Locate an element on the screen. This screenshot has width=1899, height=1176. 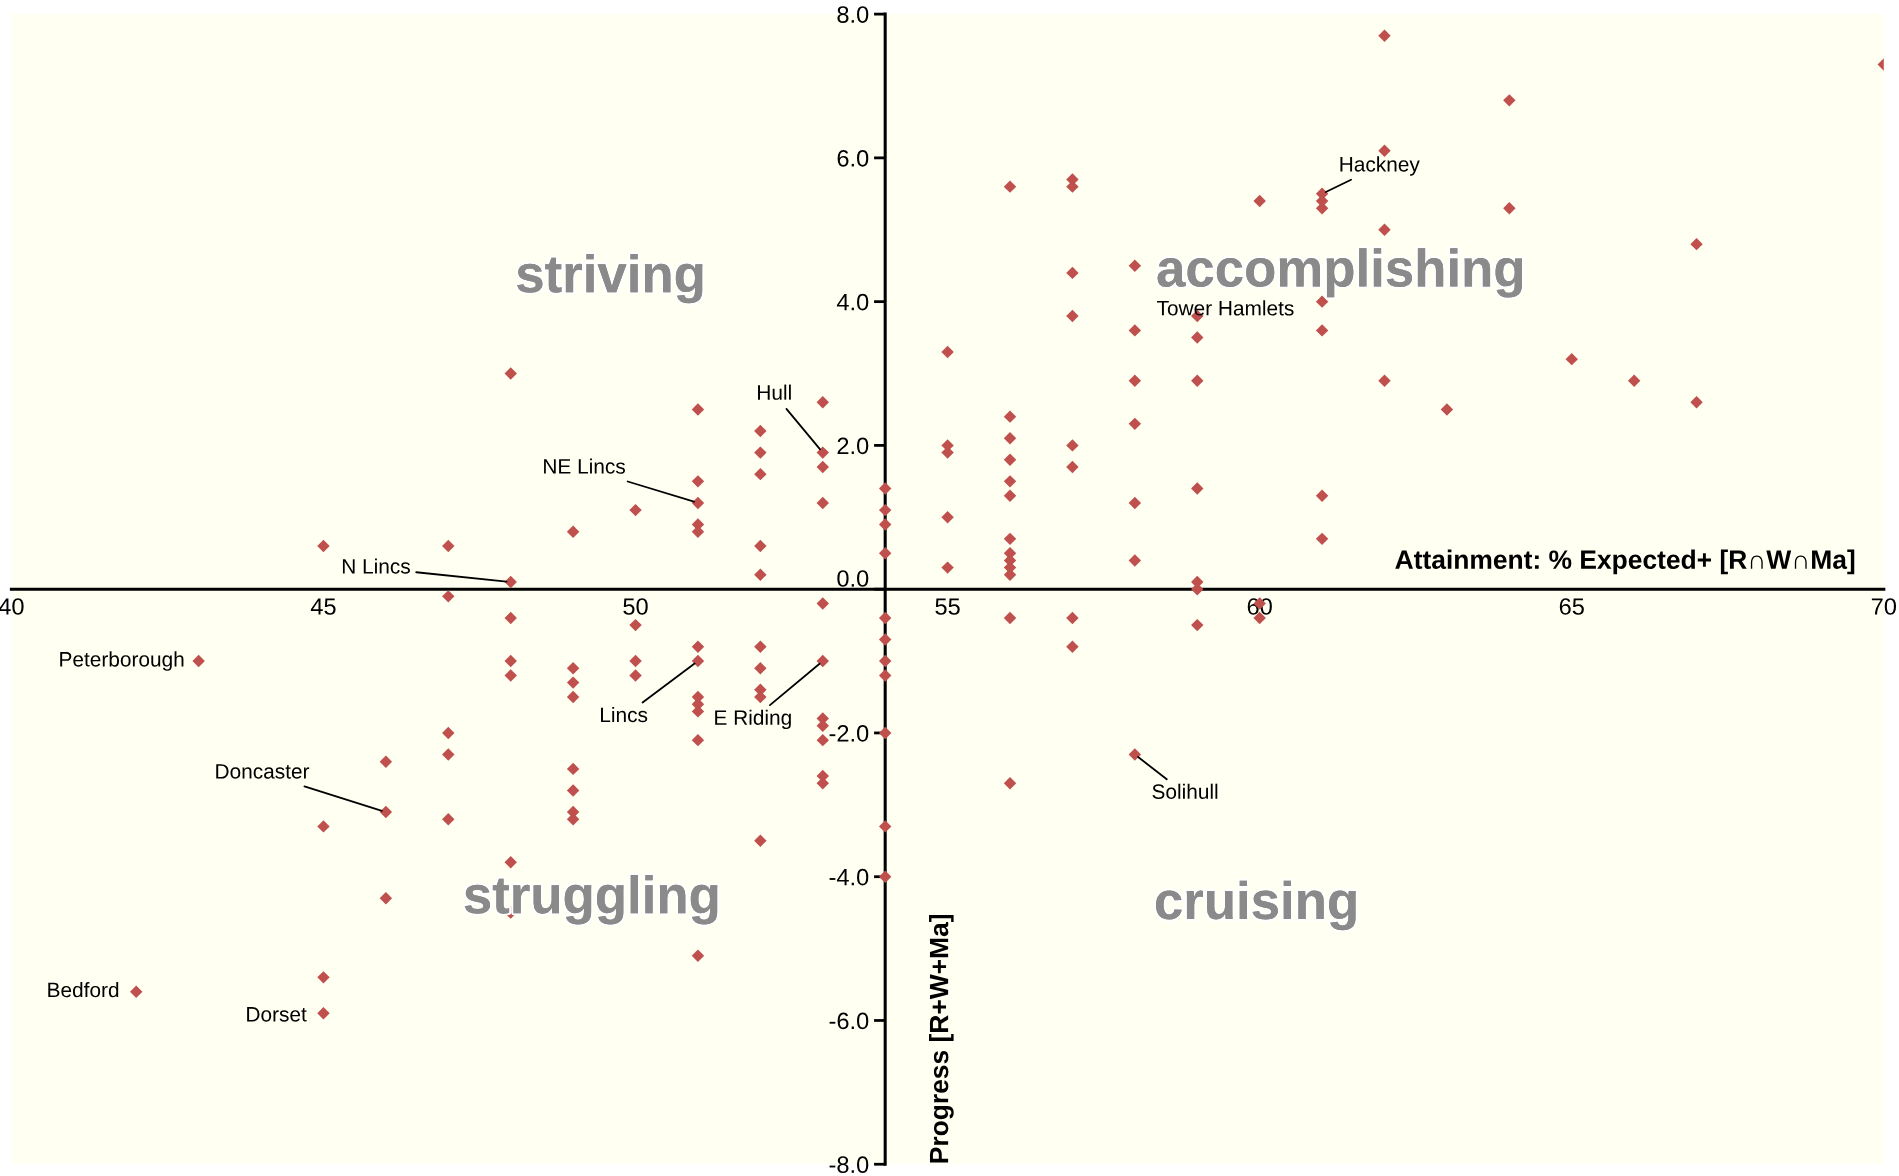
annotation: NE Lincs is located at coordinates (584, 466).